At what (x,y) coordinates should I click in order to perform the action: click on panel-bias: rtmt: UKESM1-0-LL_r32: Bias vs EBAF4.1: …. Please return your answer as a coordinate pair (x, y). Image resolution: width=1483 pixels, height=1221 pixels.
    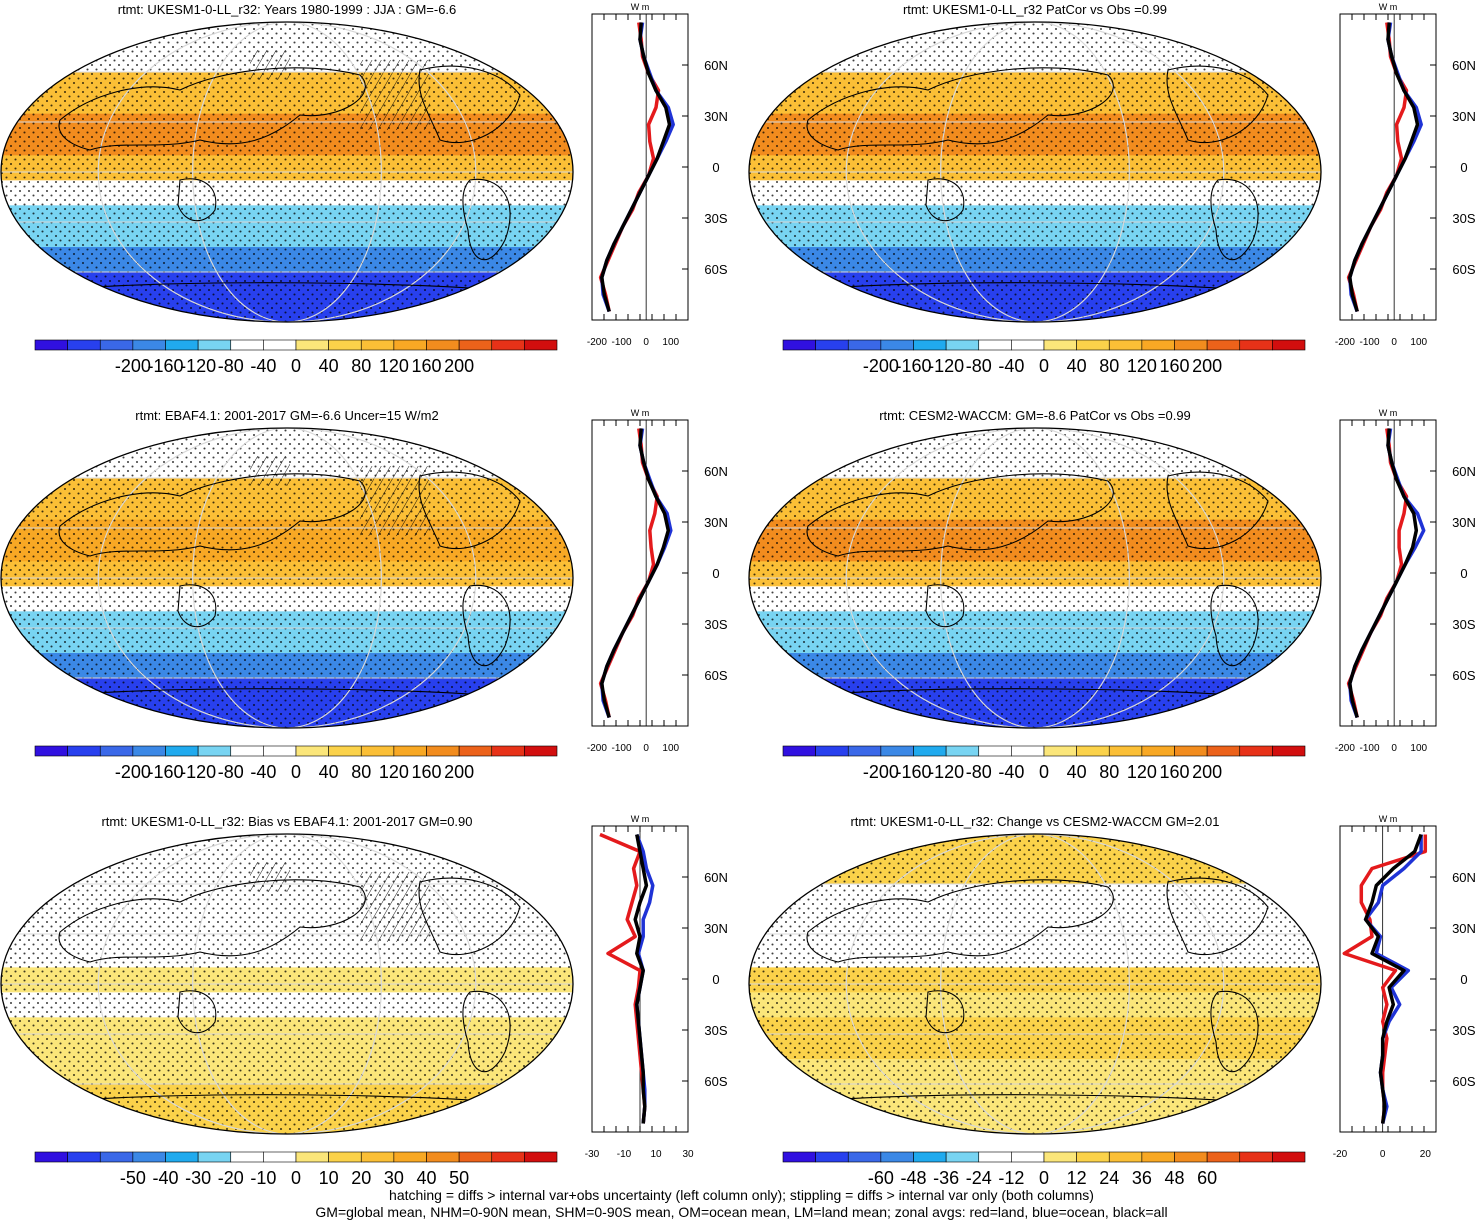
    Looking at the image, I should click on (364, 999).